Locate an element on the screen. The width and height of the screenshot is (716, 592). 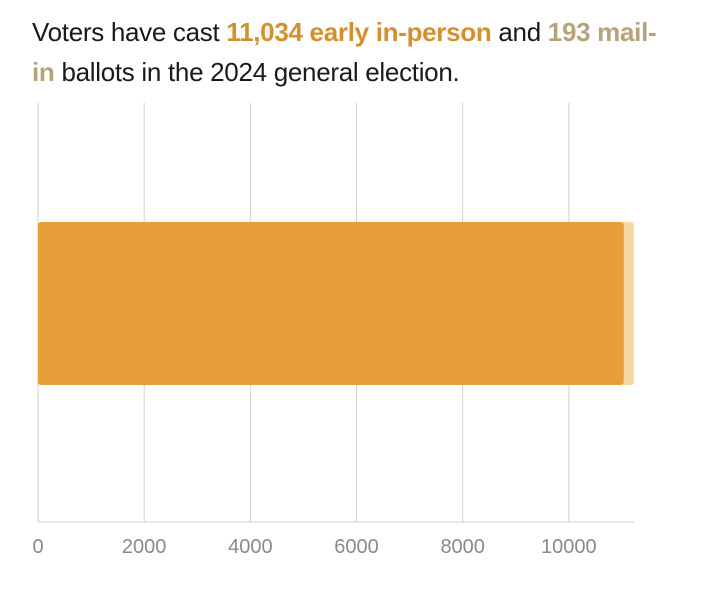
headline-mail-highlight: 193 mail-in is located at coordinates (344, 52).